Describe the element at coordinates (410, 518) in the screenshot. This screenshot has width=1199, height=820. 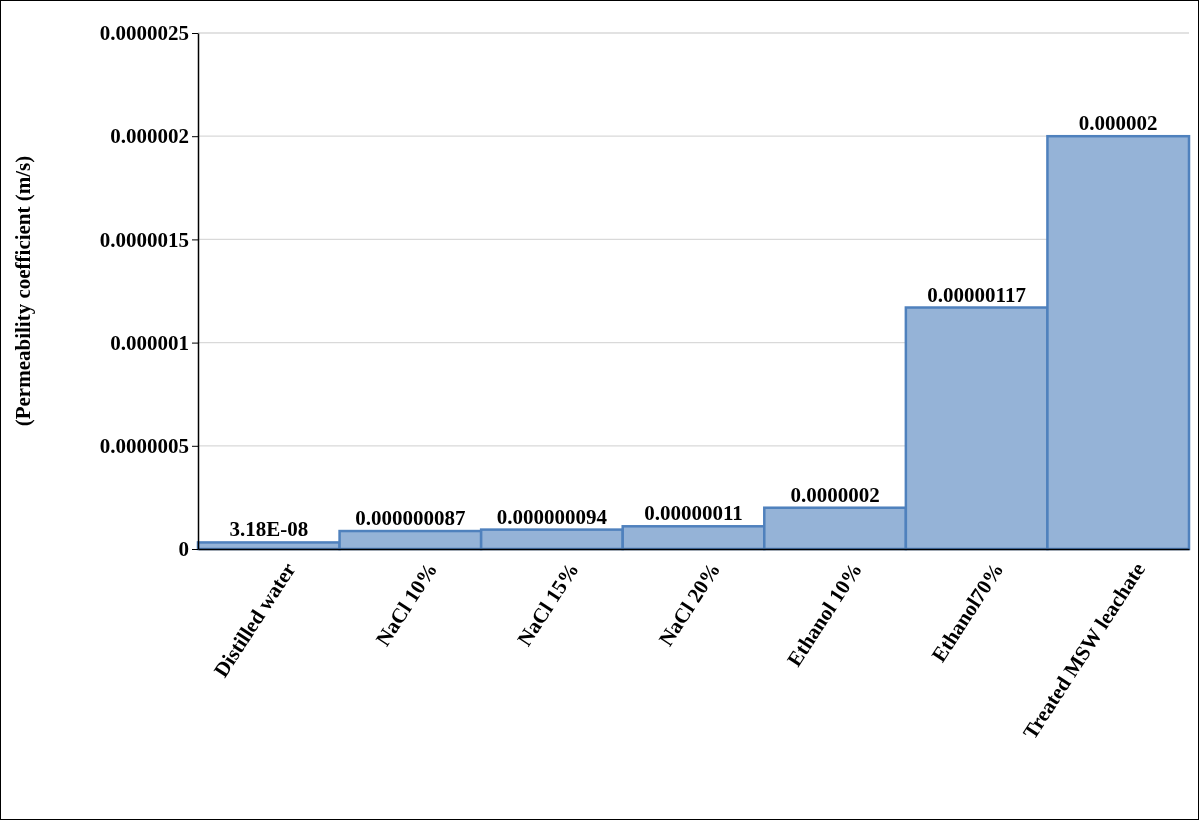
I see `data-label: 0.000000087` at that location.